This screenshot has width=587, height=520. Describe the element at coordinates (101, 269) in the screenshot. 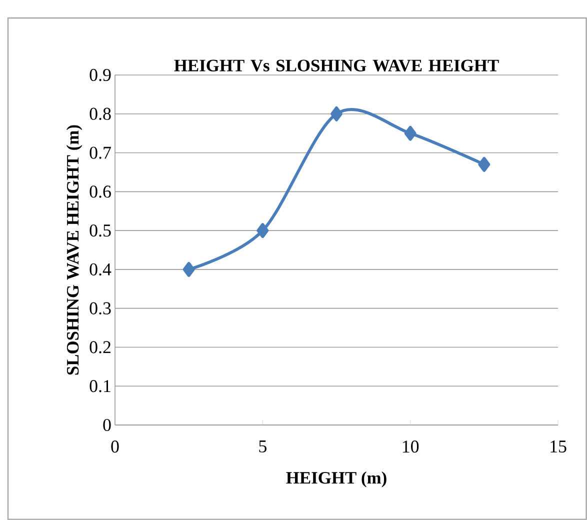

I see `y-tick-label: 0.4` at that location.